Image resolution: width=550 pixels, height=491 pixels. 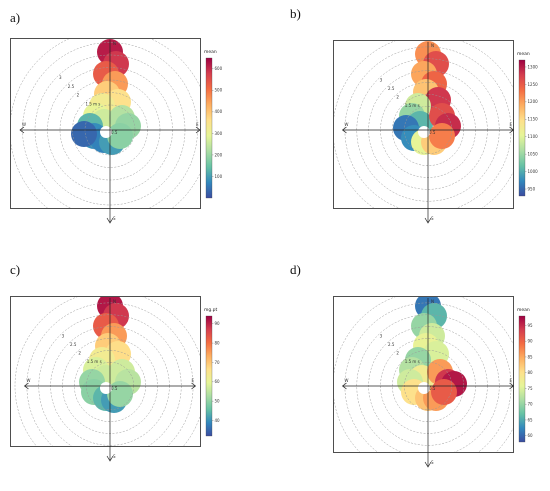 I want to click on panel-label-d: d), so click(x=295, y=269).